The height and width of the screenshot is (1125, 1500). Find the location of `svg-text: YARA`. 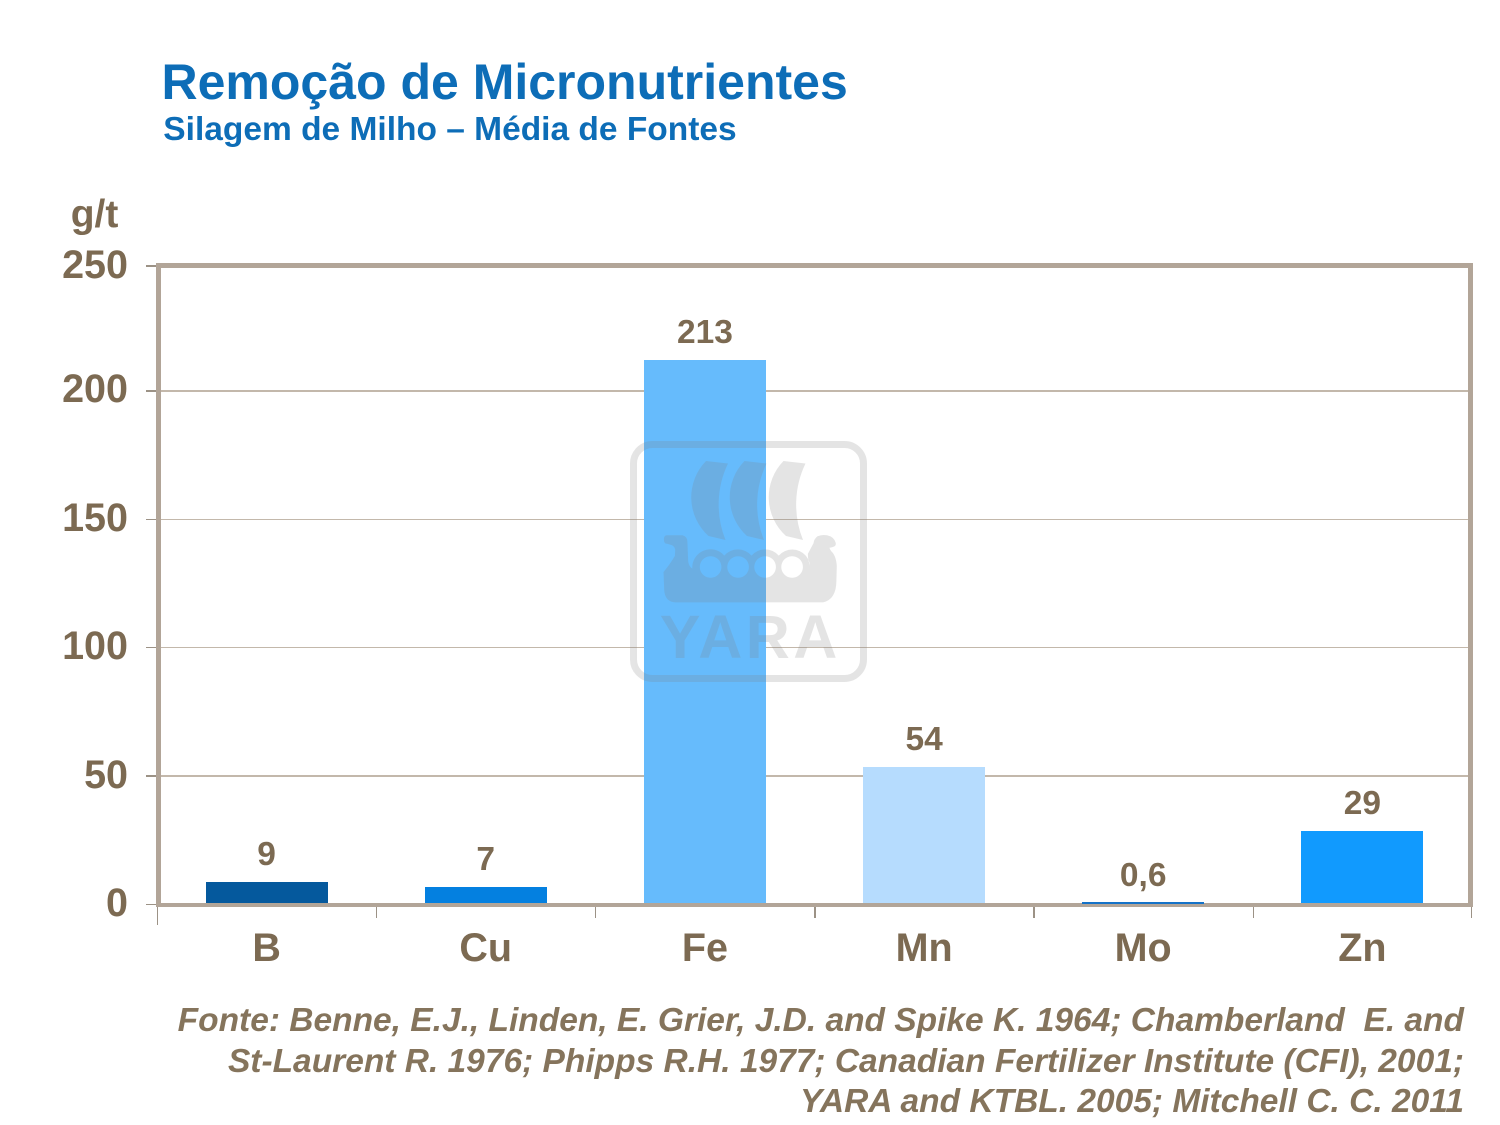

svg-text: YARA is located at coordinates (749, 637).